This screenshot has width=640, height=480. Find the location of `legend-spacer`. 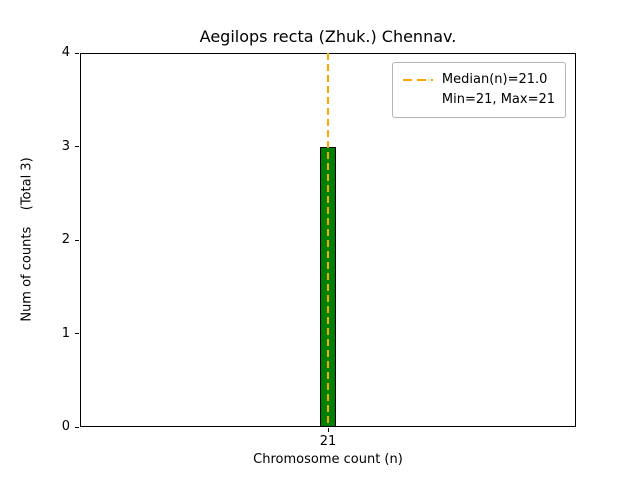

legend-spacer is located at coordinates (418, 100).